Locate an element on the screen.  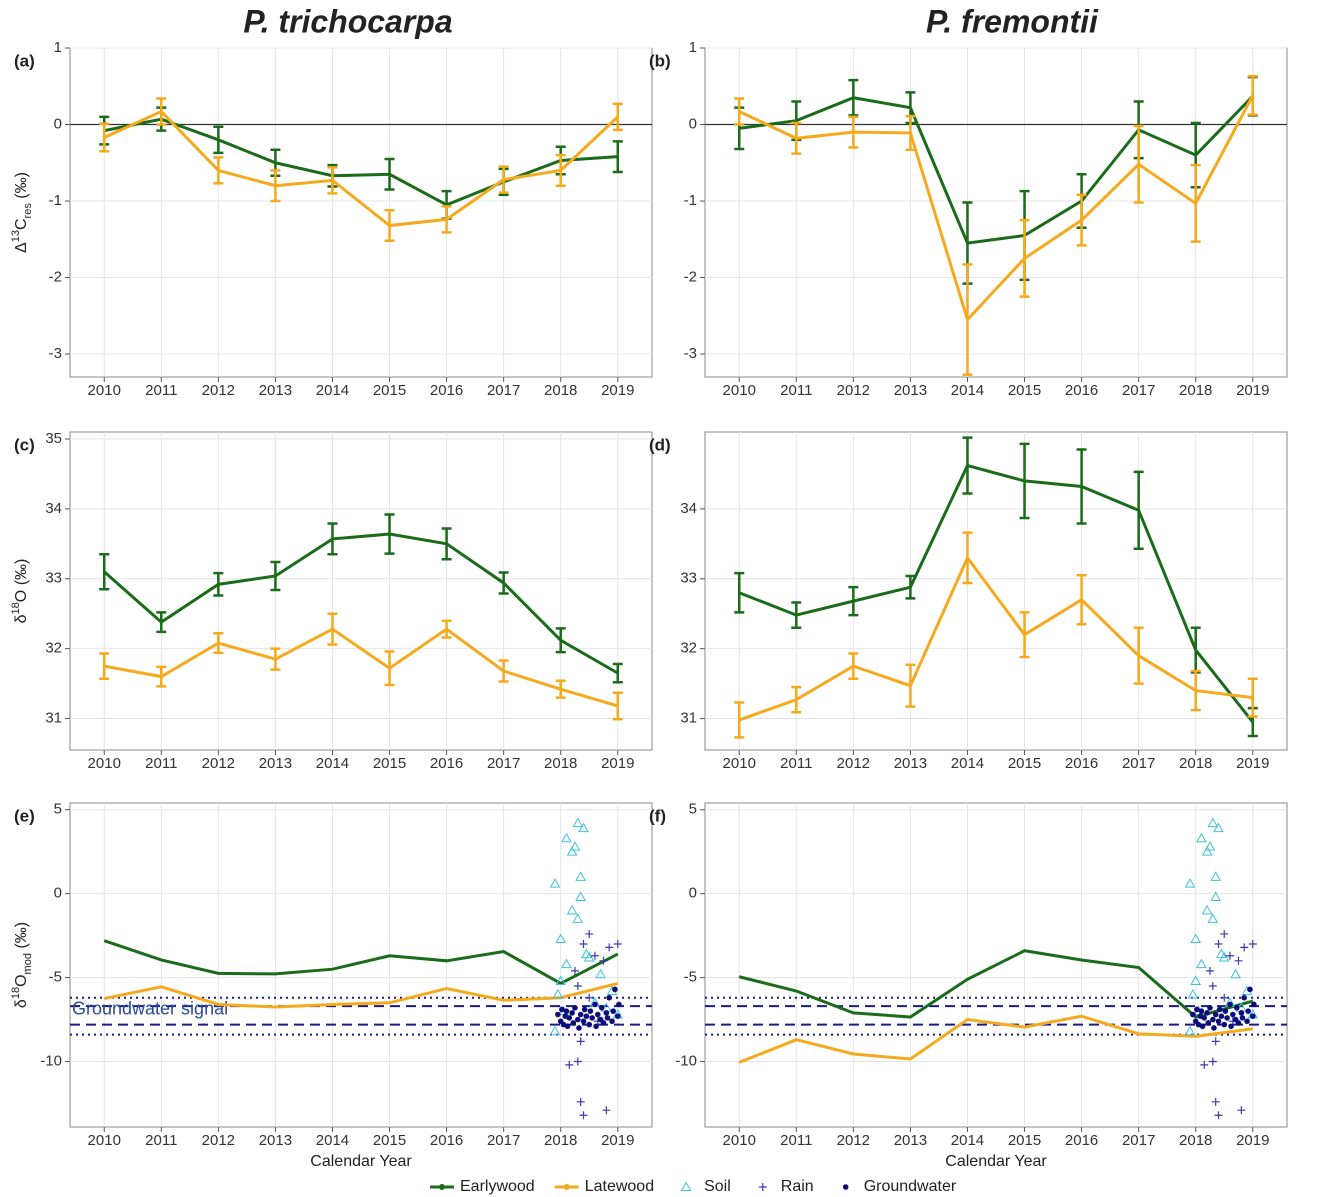
x-tick-label: 2011 is located at coordinates (796, 390).